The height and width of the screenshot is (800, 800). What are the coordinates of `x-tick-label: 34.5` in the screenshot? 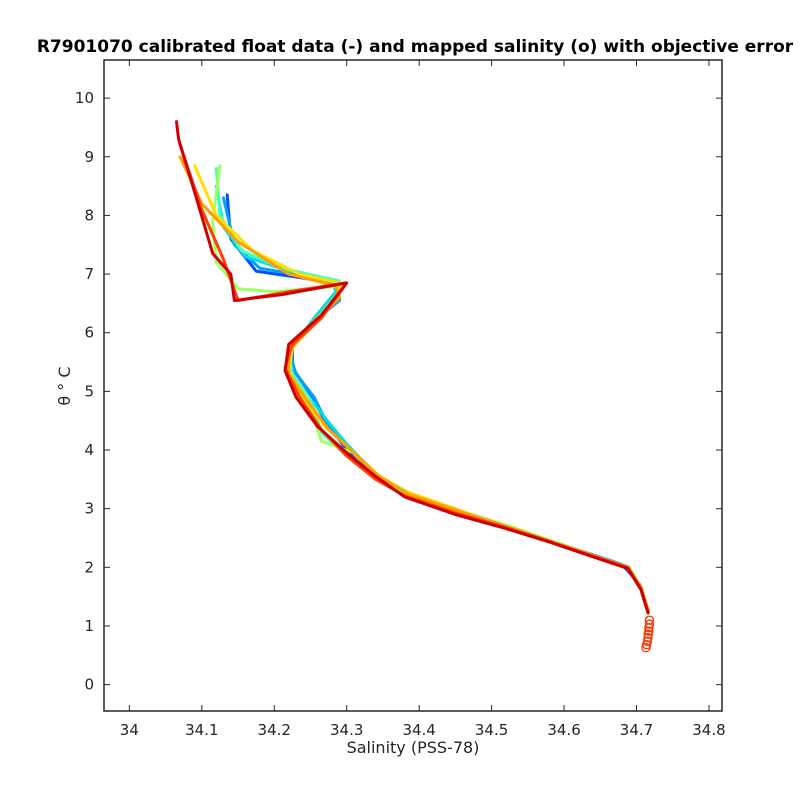 It's located at (491, 730).